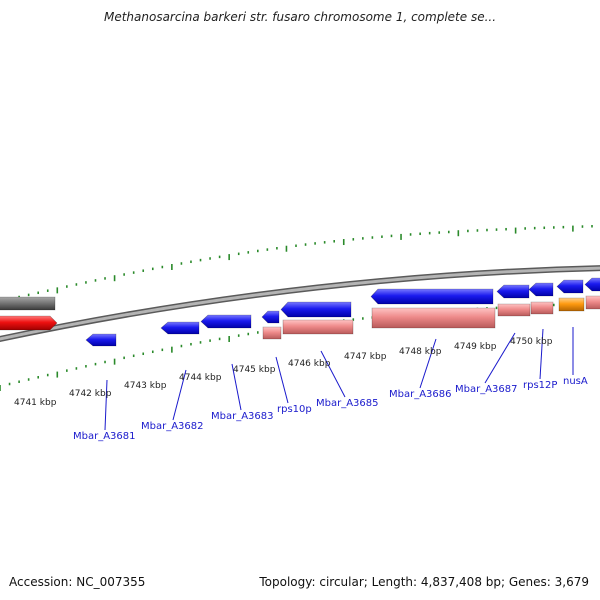  Describe the element at coordinates (316, 309) in the screenshot. I see `gene-mbar-a3685` at that location.